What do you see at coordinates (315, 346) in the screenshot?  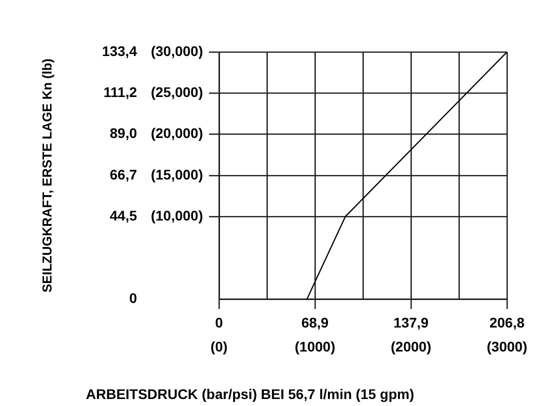 I see `x2-tick-label: (1000)` at bounding box center [315, 346].